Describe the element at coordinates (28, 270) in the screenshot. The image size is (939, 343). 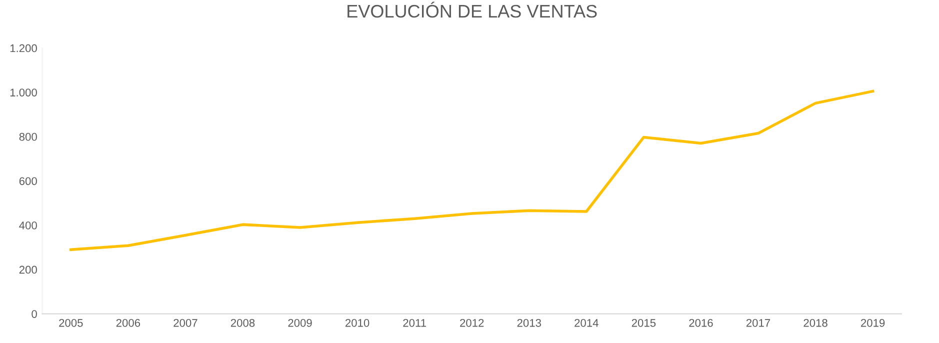
I see `y-tick-label: 200` at that location.